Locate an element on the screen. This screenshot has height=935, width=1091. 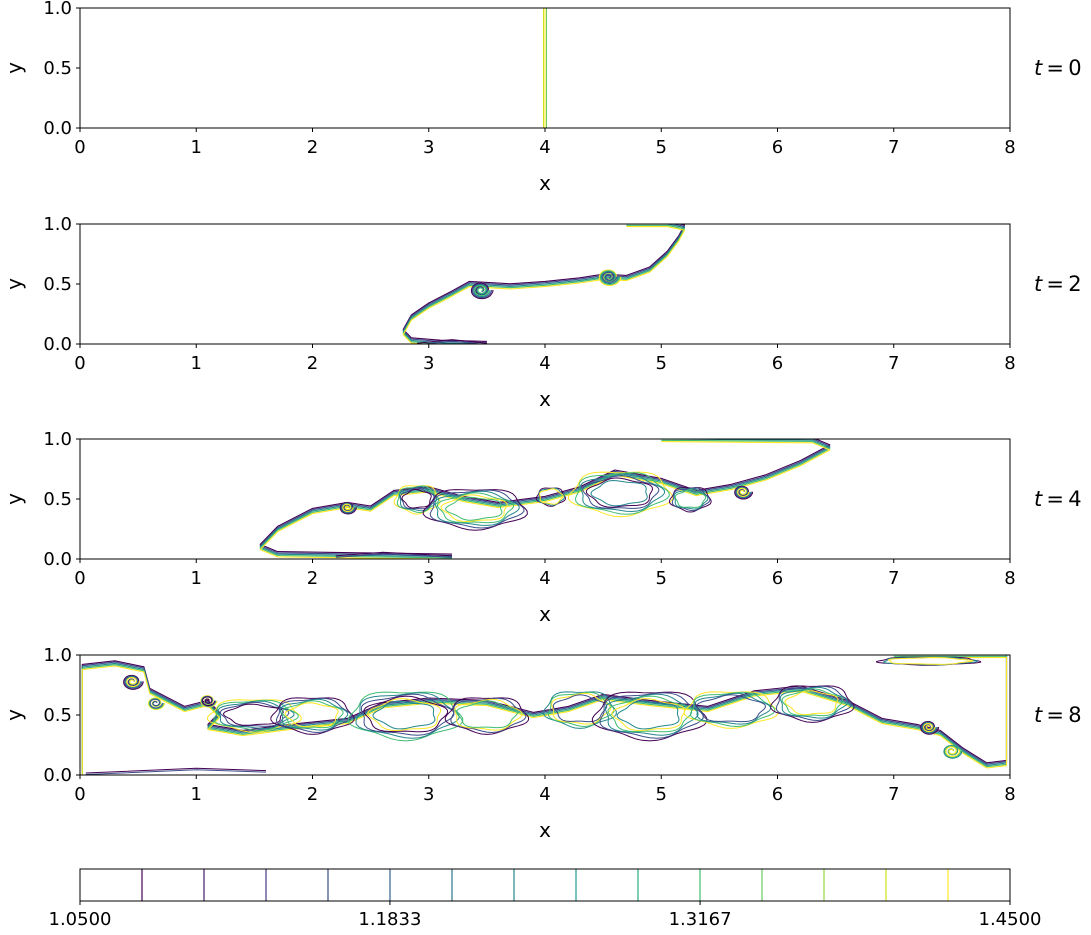
time-label: t = 8 is located at coordinates (1058, 715).